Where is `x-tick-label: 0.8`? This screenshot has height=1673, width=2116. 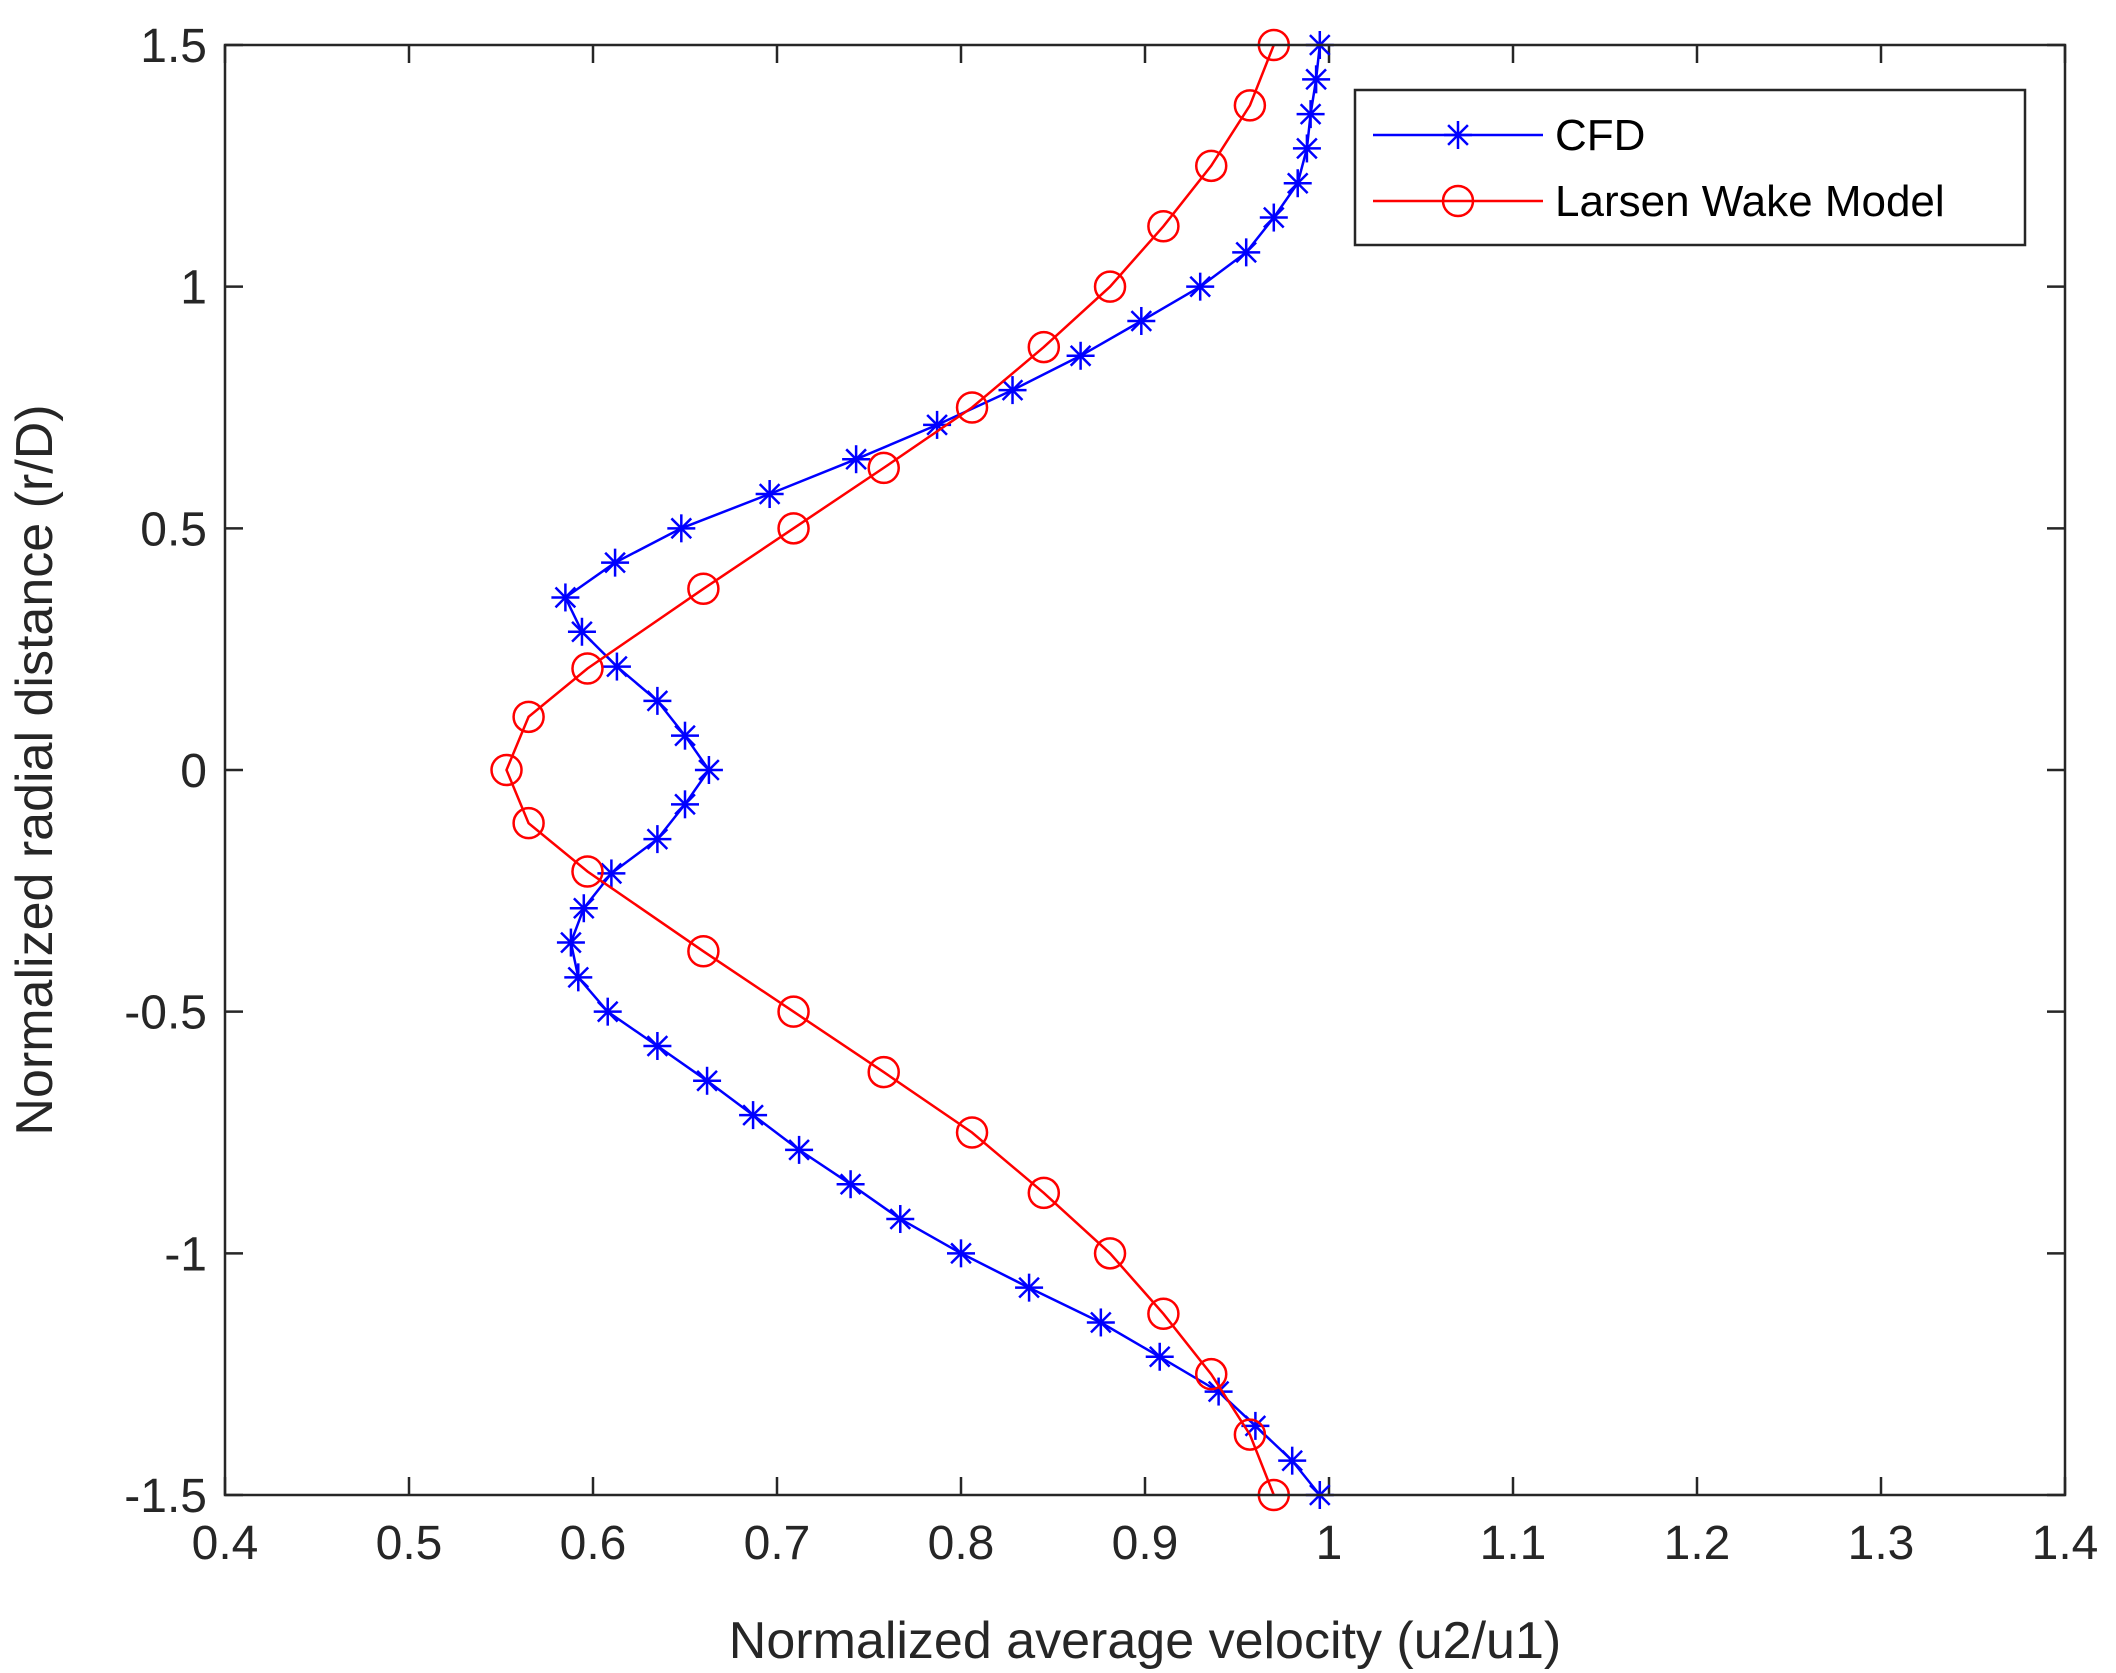 x-tick-label: 0.8 is located at coordinates (961, 1543).